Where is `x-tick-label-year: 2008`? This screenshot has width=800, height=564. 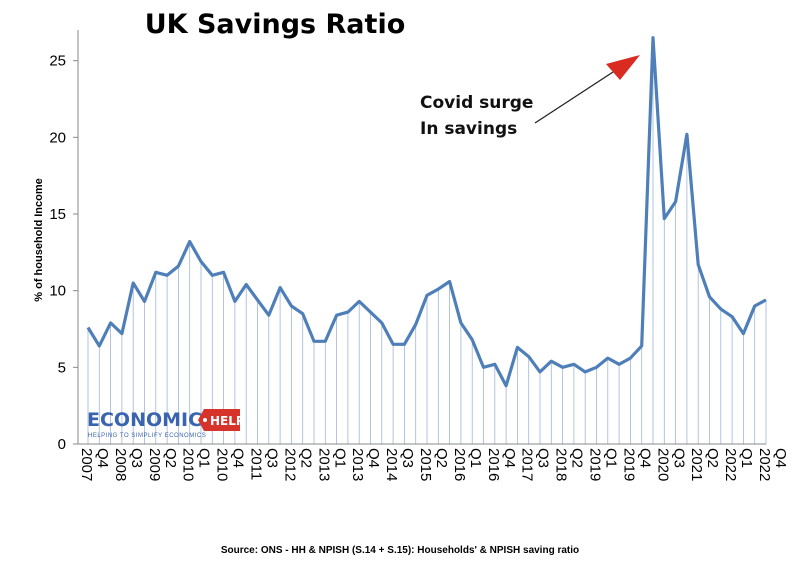
x-tick-label-year: 2008 is located at coordinates (120, 464).